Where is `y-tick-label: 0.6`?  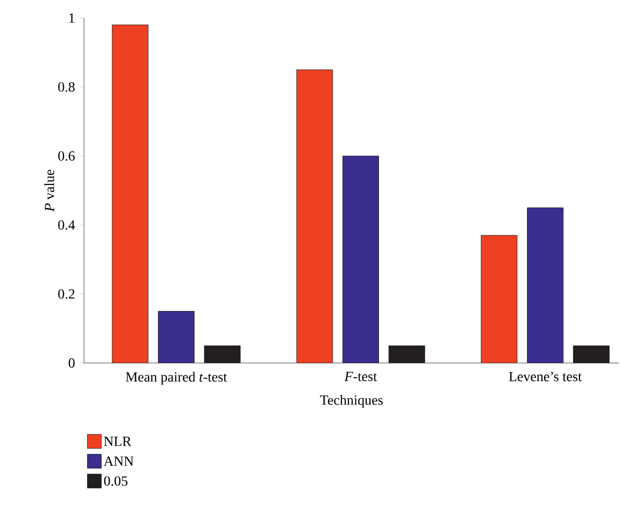 y-tick-label: 0.6 is located at coordinates (66, 156).